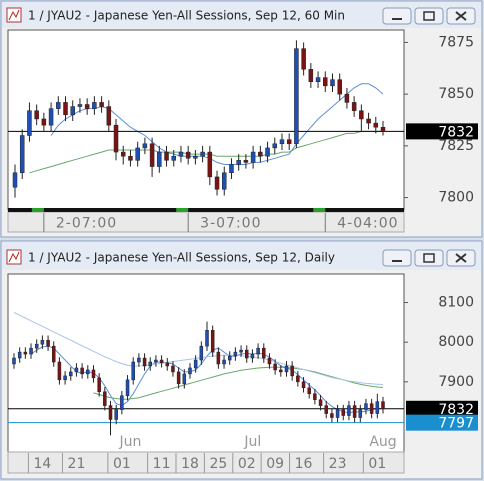  I want to click on x-tick-label: 2-07:00, so click(86, 224).